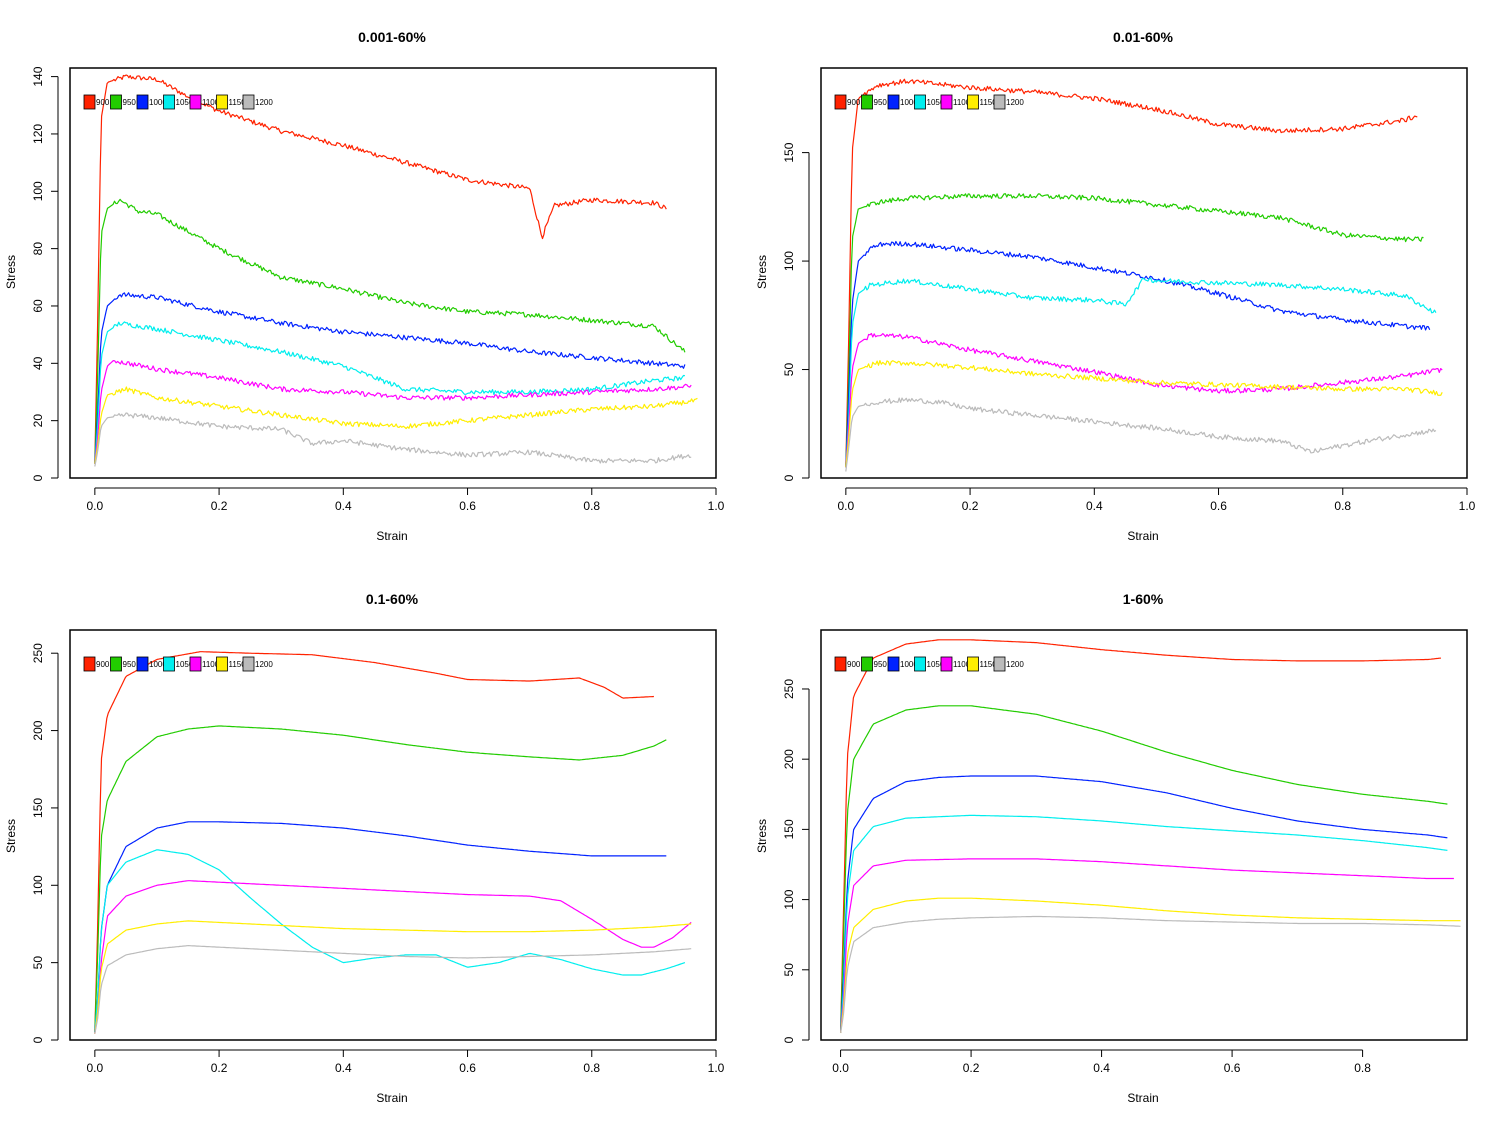 The width and height of the screenshot is (1500, 1125). I want to click on chart-title: 0.1-60%, so click(392, 599).